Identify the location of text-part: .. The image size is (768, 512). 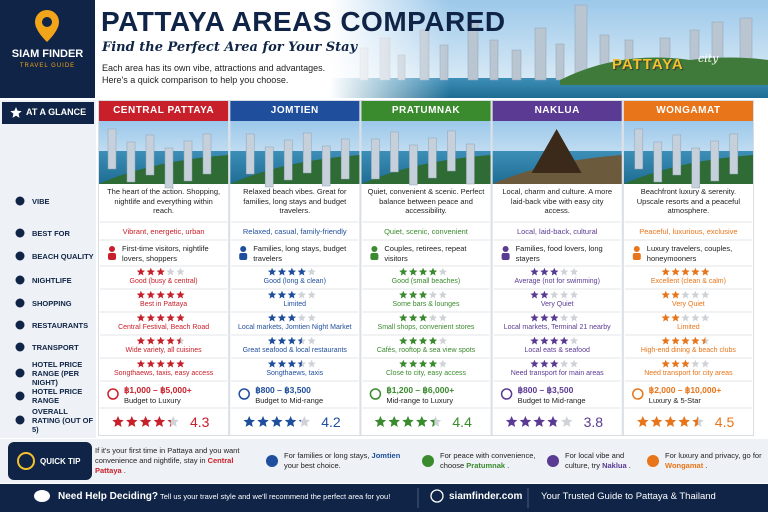
(124, 470).